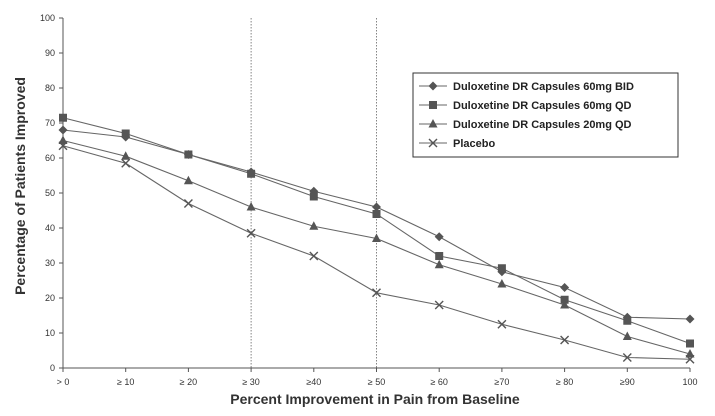 This screenshot has width=715, height=416. Describe the element at coordinates (50, 123) in the screenshot. I see `y-tick-label: 70` at that location.